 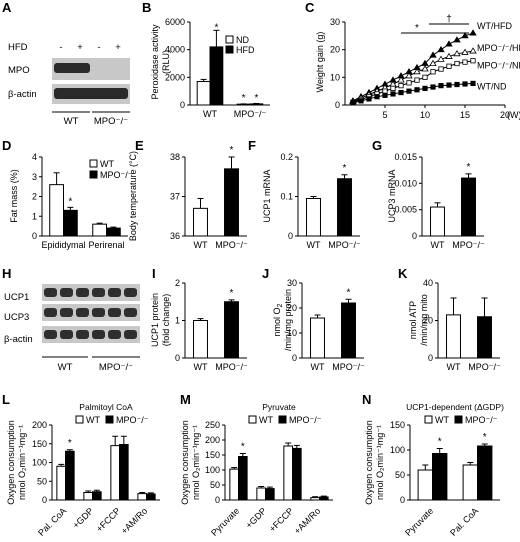 What do you see at coordinates (380, 462) in the screenshot?
I see `panel-n-ylabel-line: nmol O₂min⁻¹mg⁻¹` at bounding box center [380, 462].